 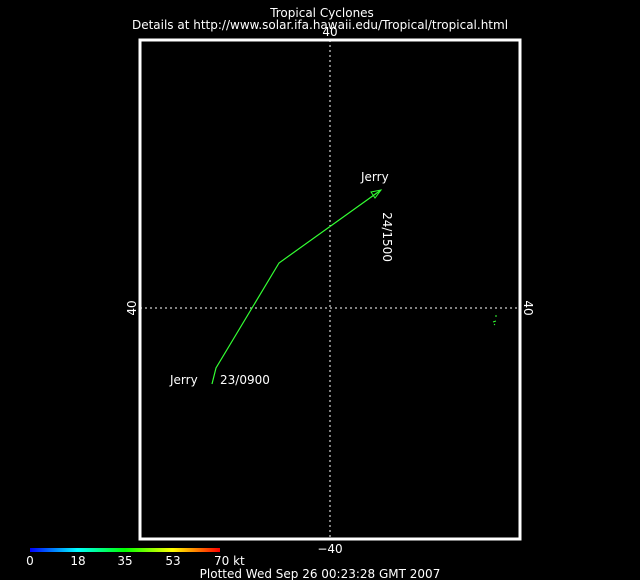 What do you see at coordinates (374, 177) in the screenshot?
I see `storm-name-end: Jerry` at bounding box center [374, 177].